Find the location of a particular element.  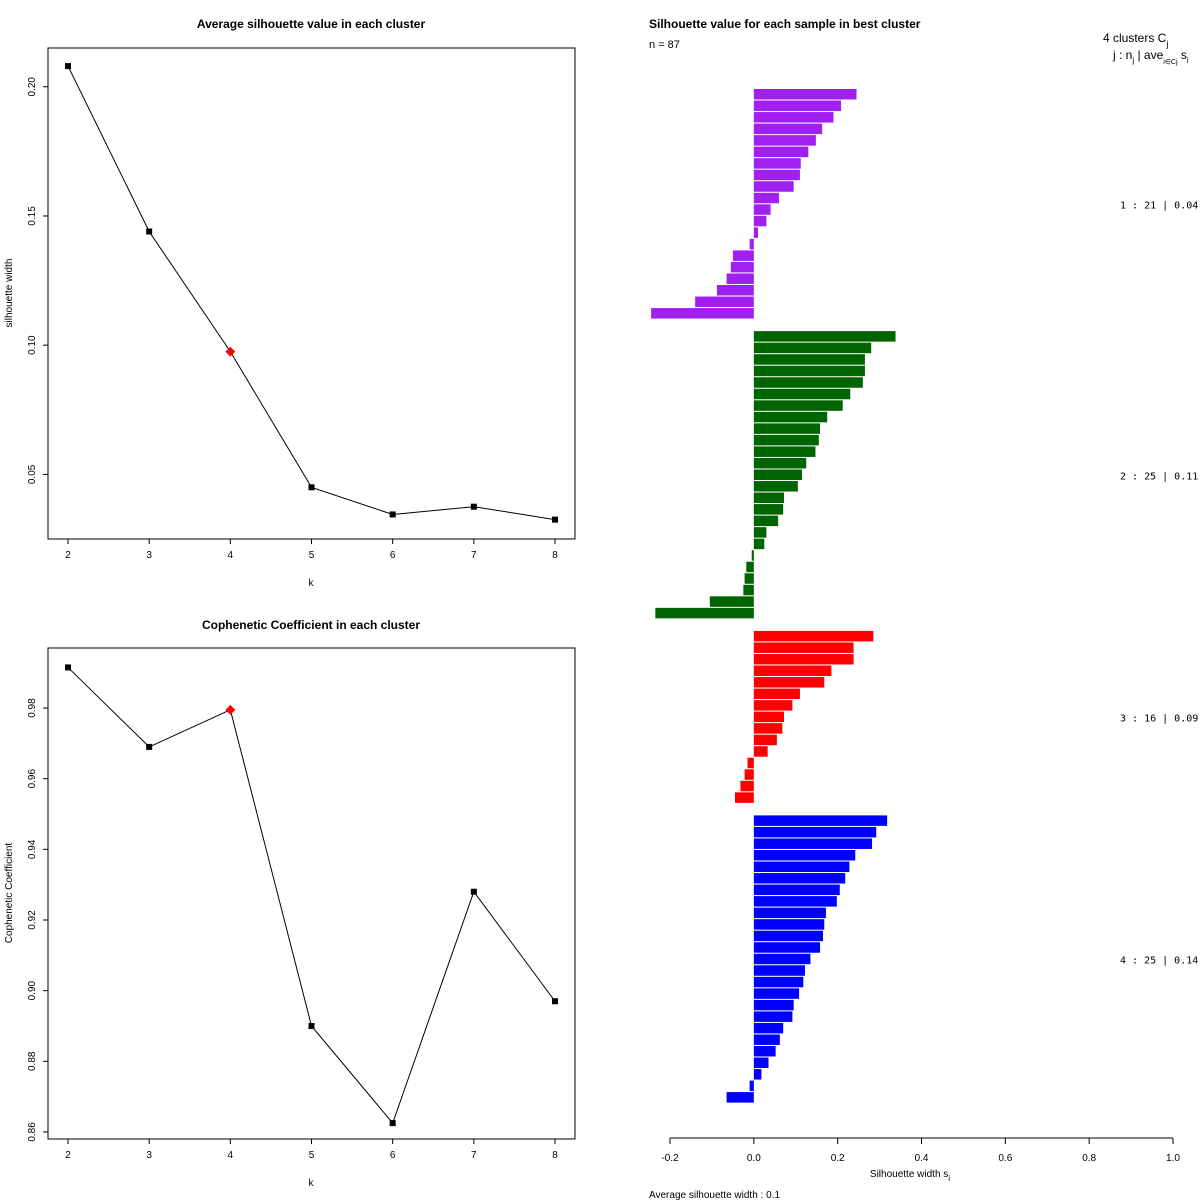

sample-count: n = 87 is located at coordinates (664, 45).